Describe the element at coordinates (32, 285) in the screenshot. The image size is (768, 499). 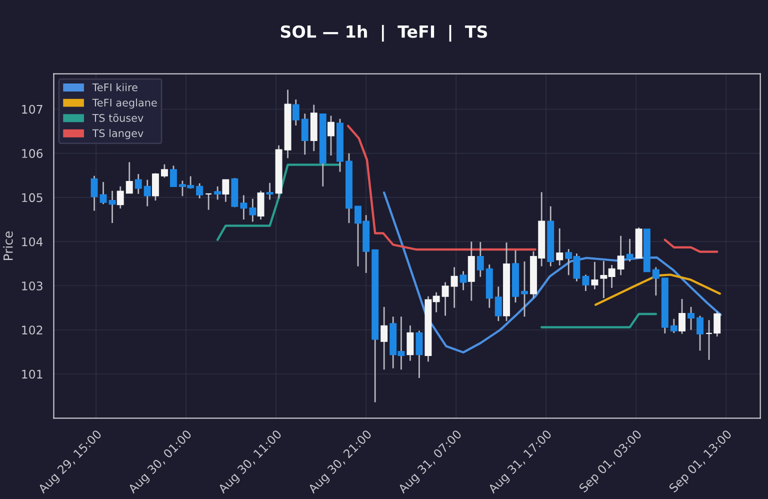
I see `y-tick-label: 103` at that location.